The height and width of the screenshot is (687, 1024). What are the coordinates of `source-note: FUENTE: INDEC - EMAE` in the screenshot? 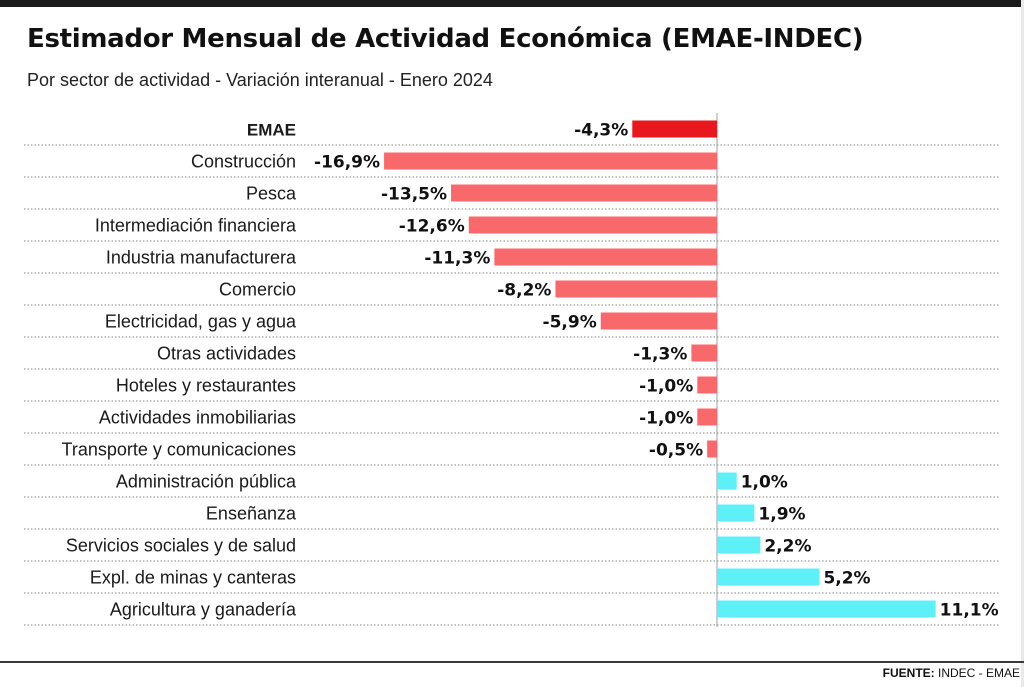 It's located at (951, 673).